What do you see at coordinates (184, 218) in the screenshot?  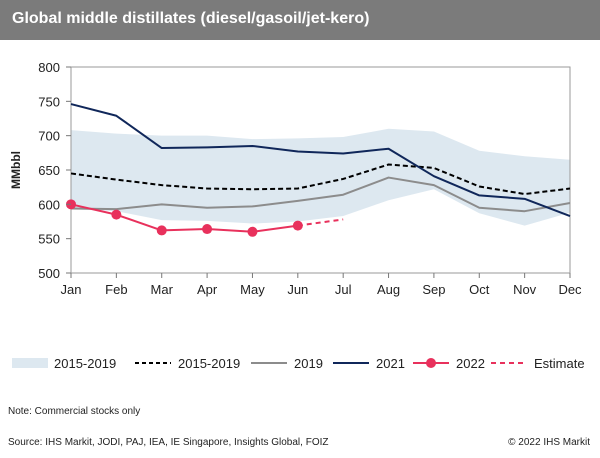 I see `series-line-2022` at bounding box center [184, 218].